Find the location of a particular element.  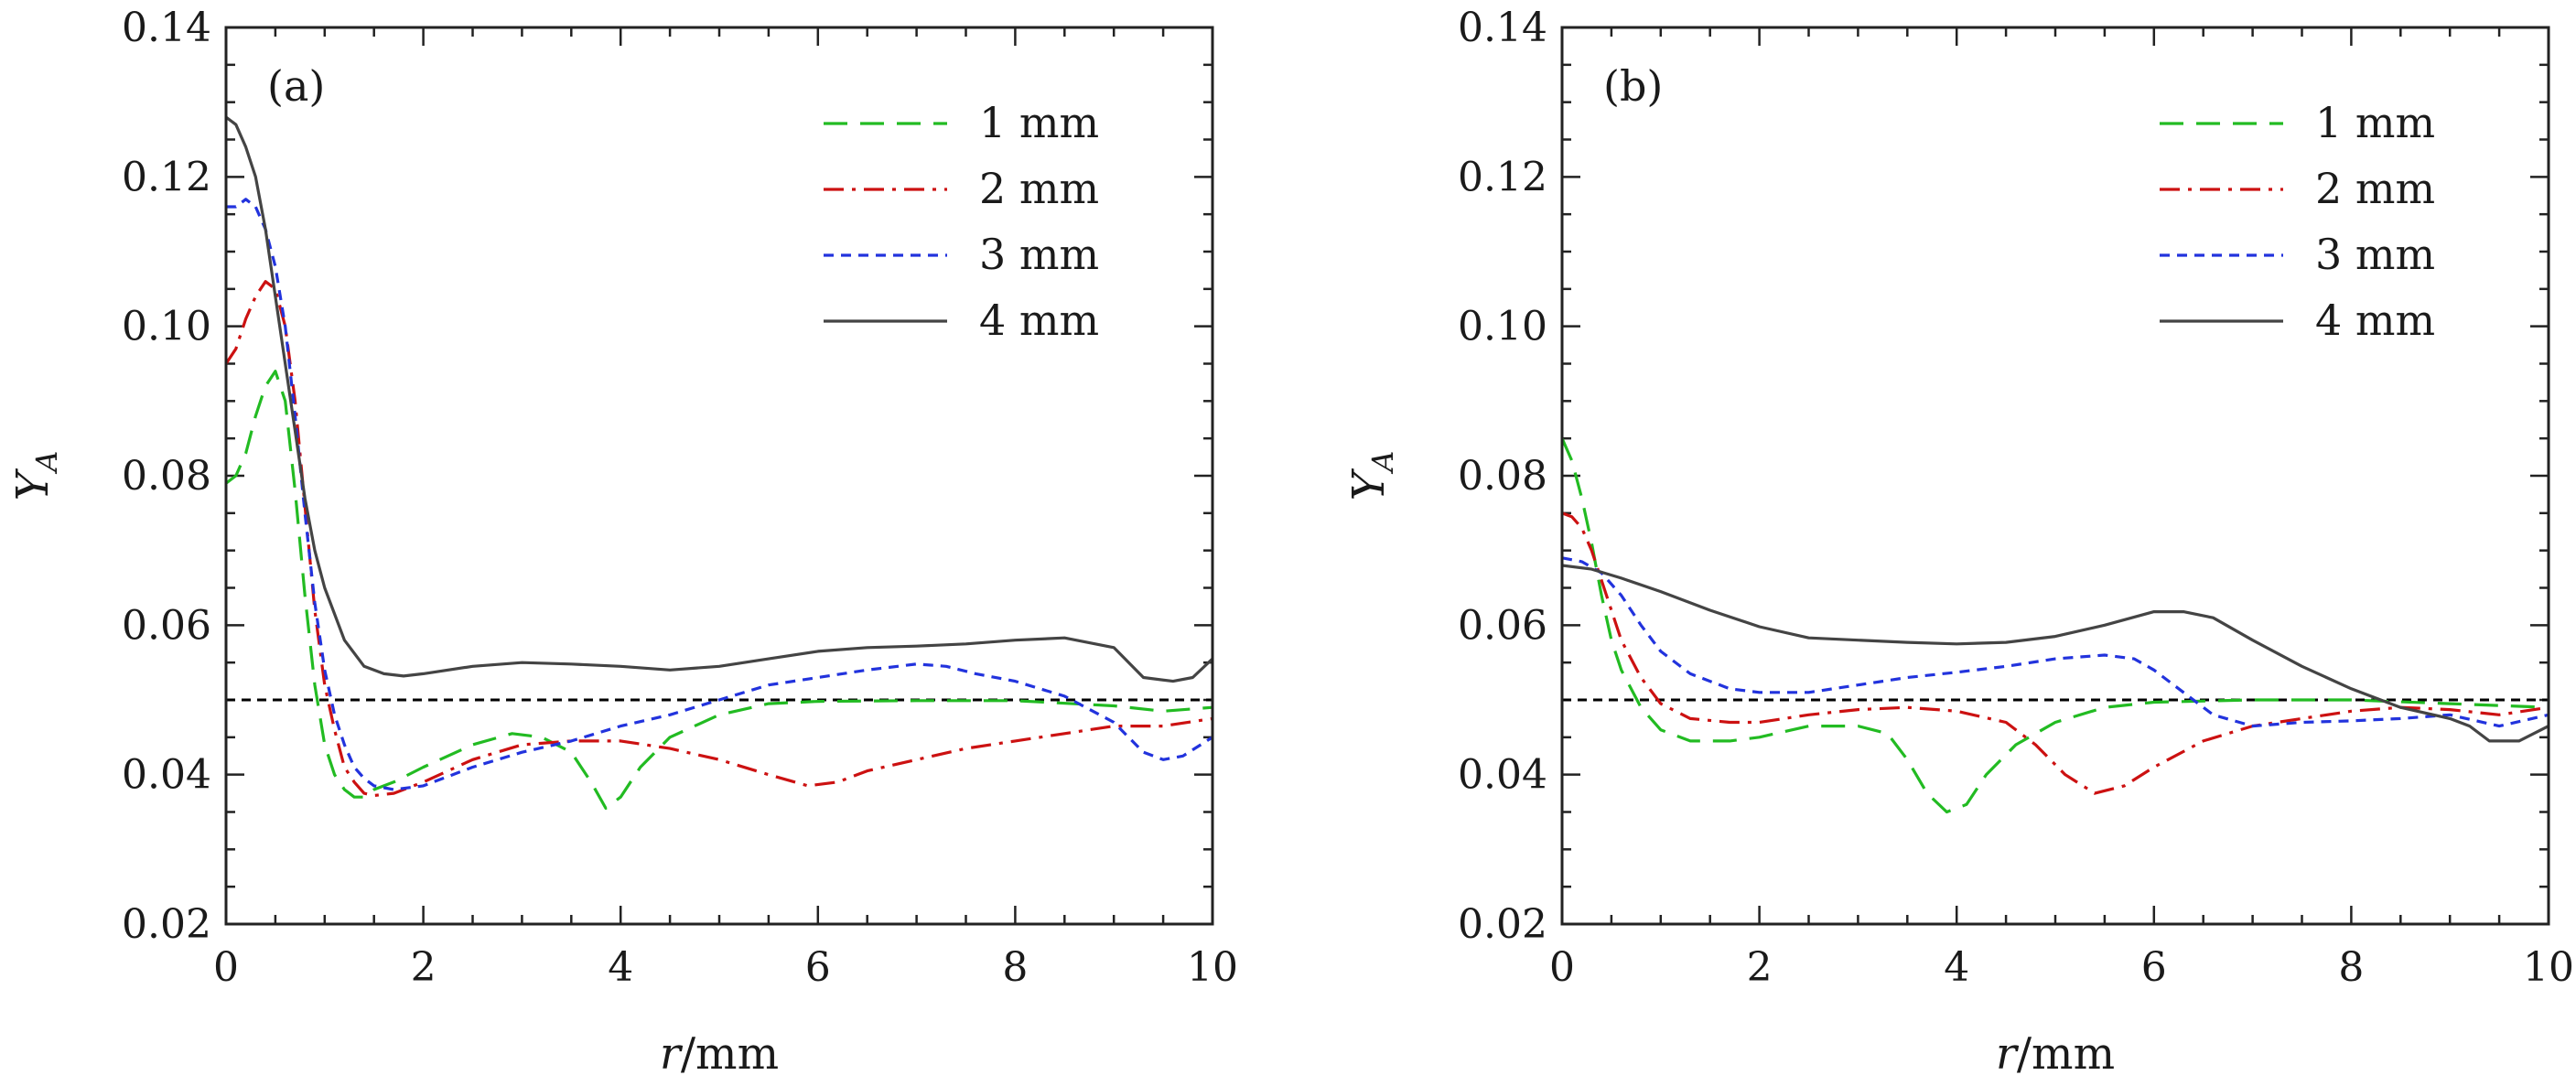

series-group is located at coordinates (2055, 625).